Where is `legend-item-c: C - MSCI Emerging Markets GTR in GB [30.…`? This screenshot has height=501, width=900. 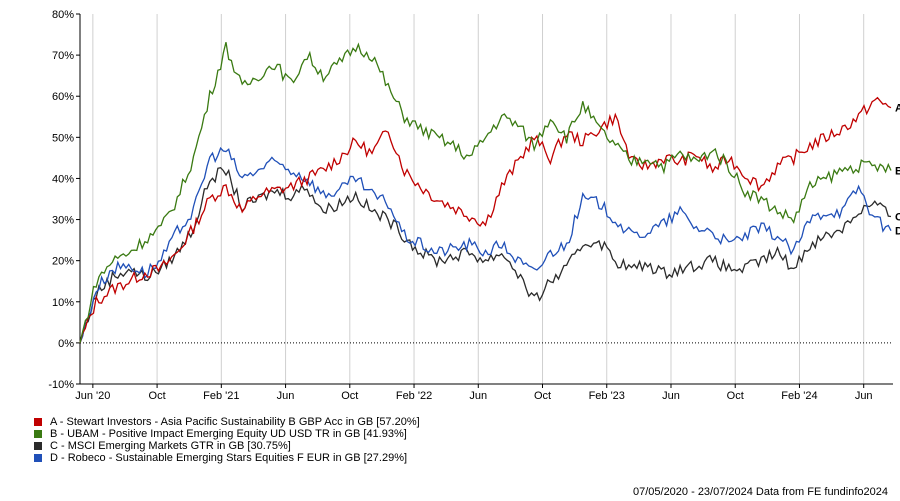
legend-item-c: C - MSCI Emerging Markets GTR in GB [30.… is located at coordinates (227, 446).